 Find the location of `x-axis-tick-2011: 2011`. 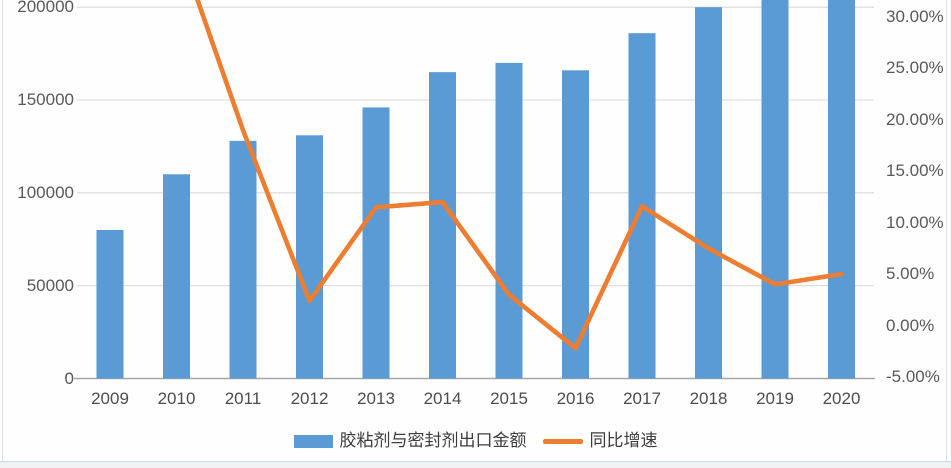

x-axis-tick-2011: 2011 is located at coordinates (243, 398).